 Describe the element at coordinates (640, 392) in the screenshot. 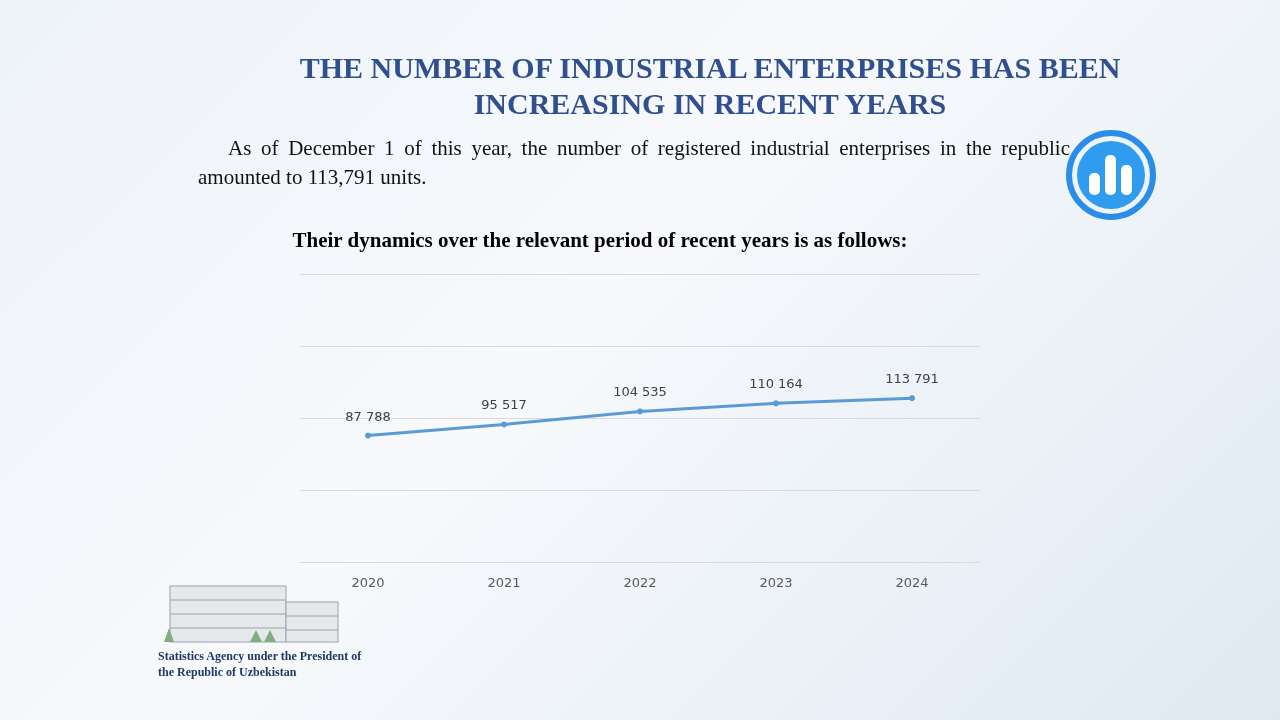

I see `data-label: 104 535` at that location.